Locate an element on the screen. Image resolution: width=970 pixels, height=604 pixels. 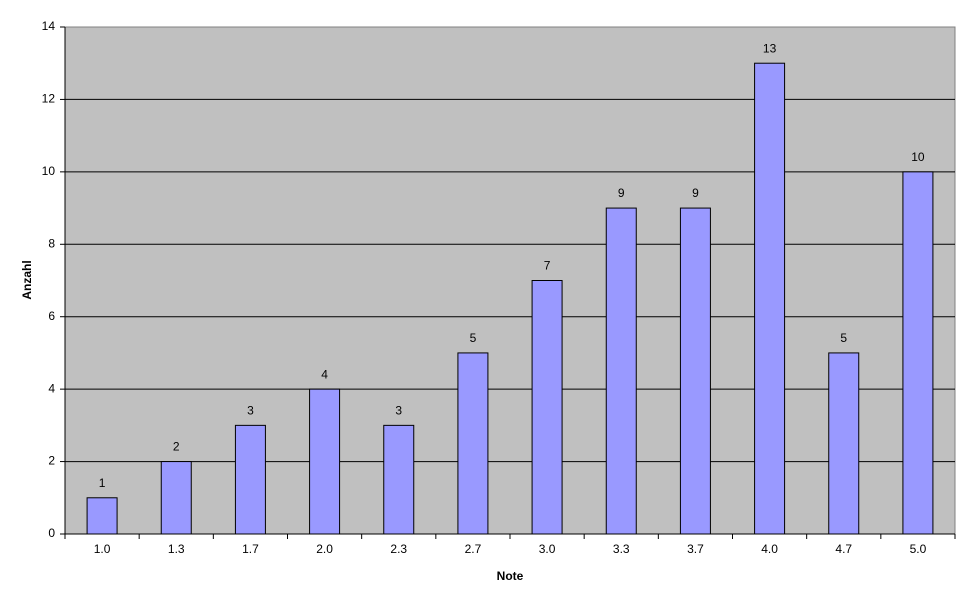
data-label: 1 is located at coordinates (102, 483).